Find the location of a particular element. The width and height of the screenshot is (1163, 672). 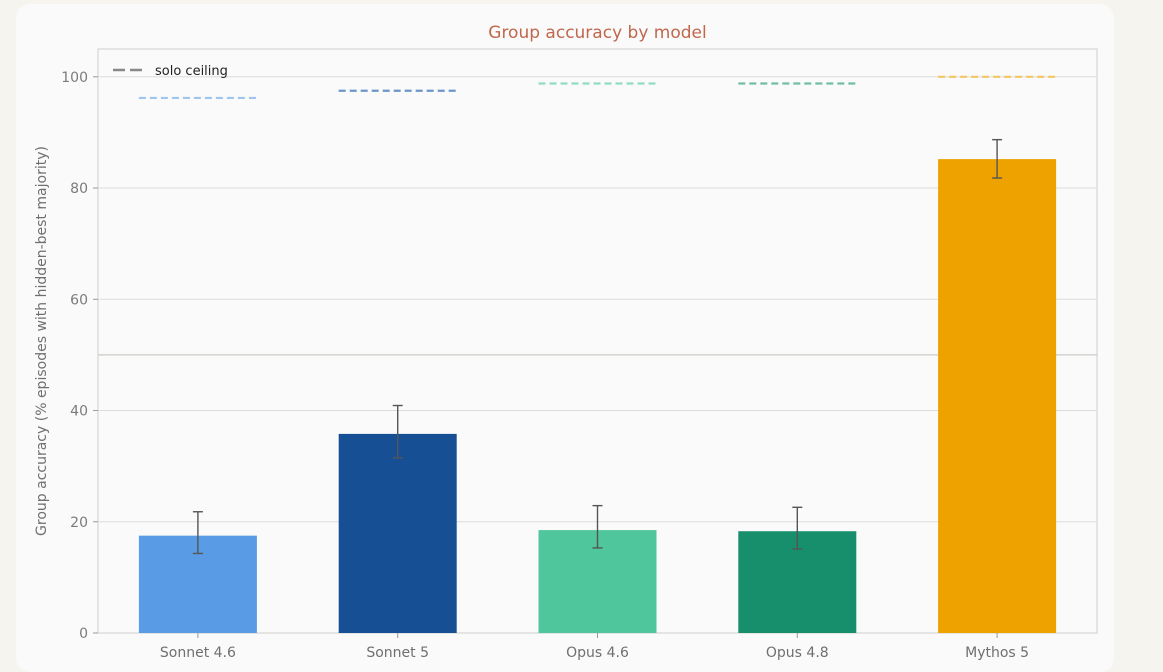

x-tick-label: Opus 4.8 is located at coordinates (797, 653).